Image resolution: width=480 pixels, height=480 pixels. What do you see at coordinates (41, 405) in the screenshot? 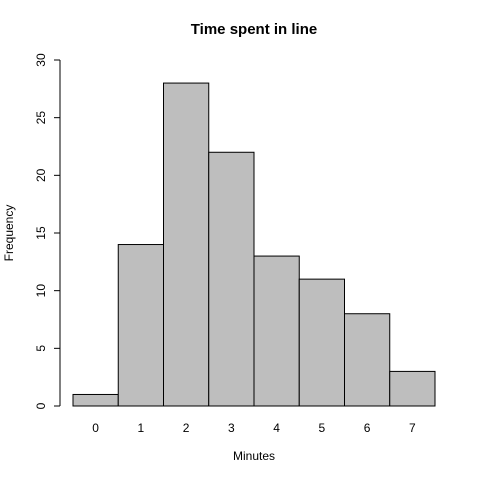
I see `y-tick-label: 0` at bounding box center [41, 405].